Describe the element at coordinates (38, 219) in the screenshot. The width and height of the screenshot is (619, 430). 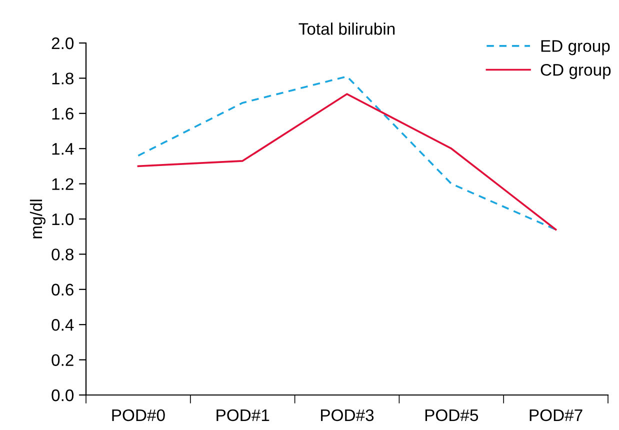
I see `y-axis-title: mg/dl` at that location.